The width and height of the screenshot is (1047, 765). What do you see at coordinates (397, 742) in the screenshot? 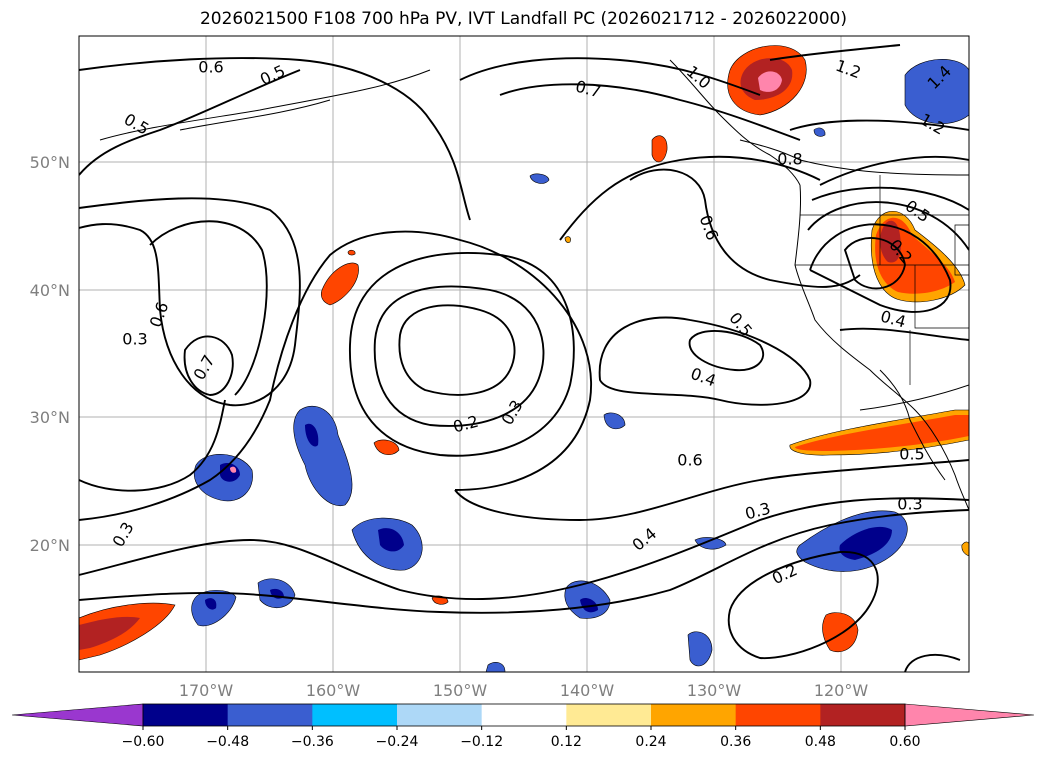
I see `colorbar-tick-label: −0.24` at bounding box center [397, 742].